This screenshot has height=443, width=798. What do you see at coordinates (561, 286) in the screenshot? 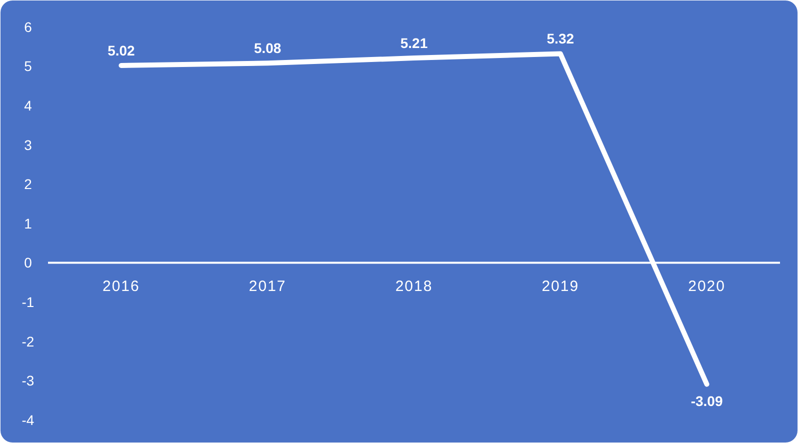
I see `x-tick-label: 2019` at bounding box center [561, 286].